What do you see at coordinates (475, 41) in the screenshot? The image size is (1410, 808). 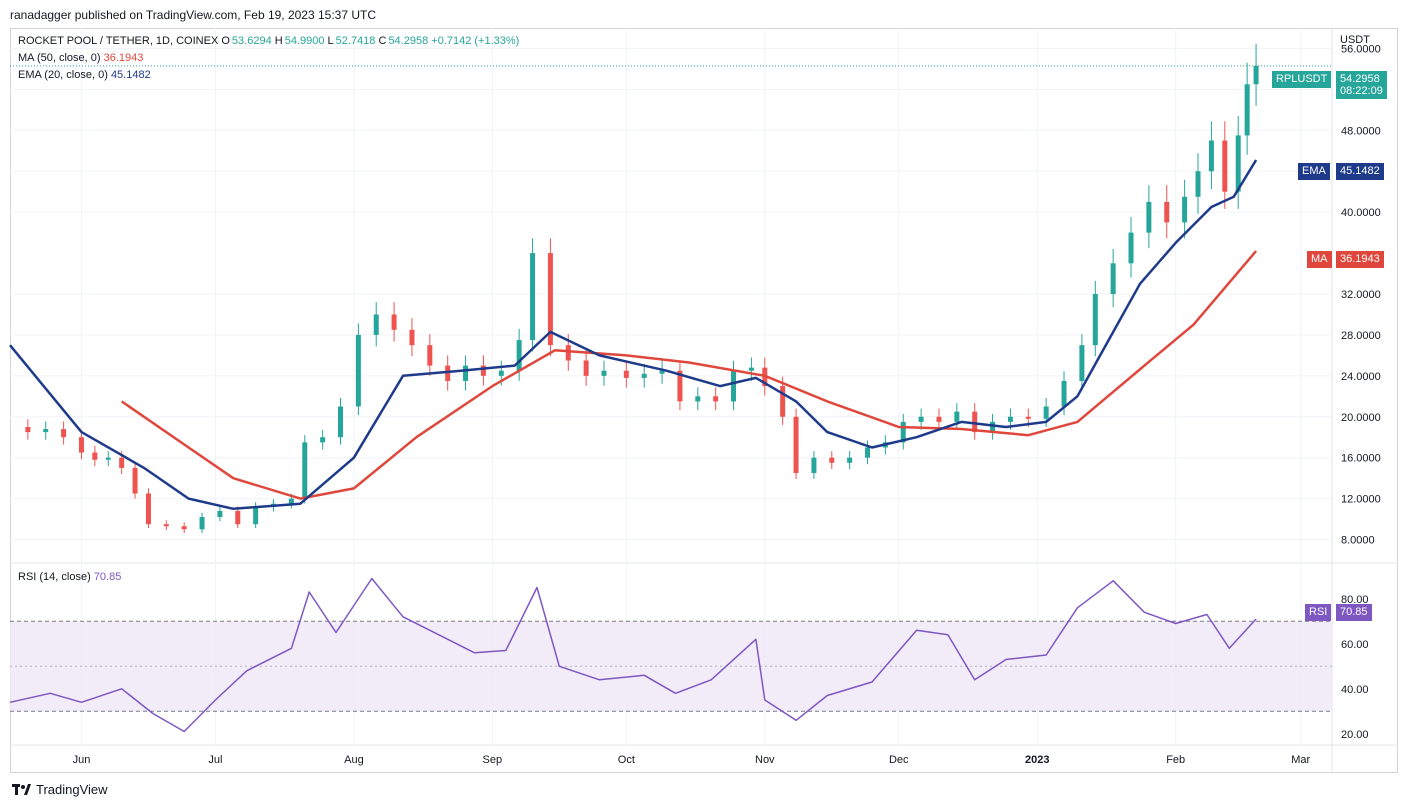 I see `change-value: +0.7142 (+1.33%)` at bounding box center [475, 41].